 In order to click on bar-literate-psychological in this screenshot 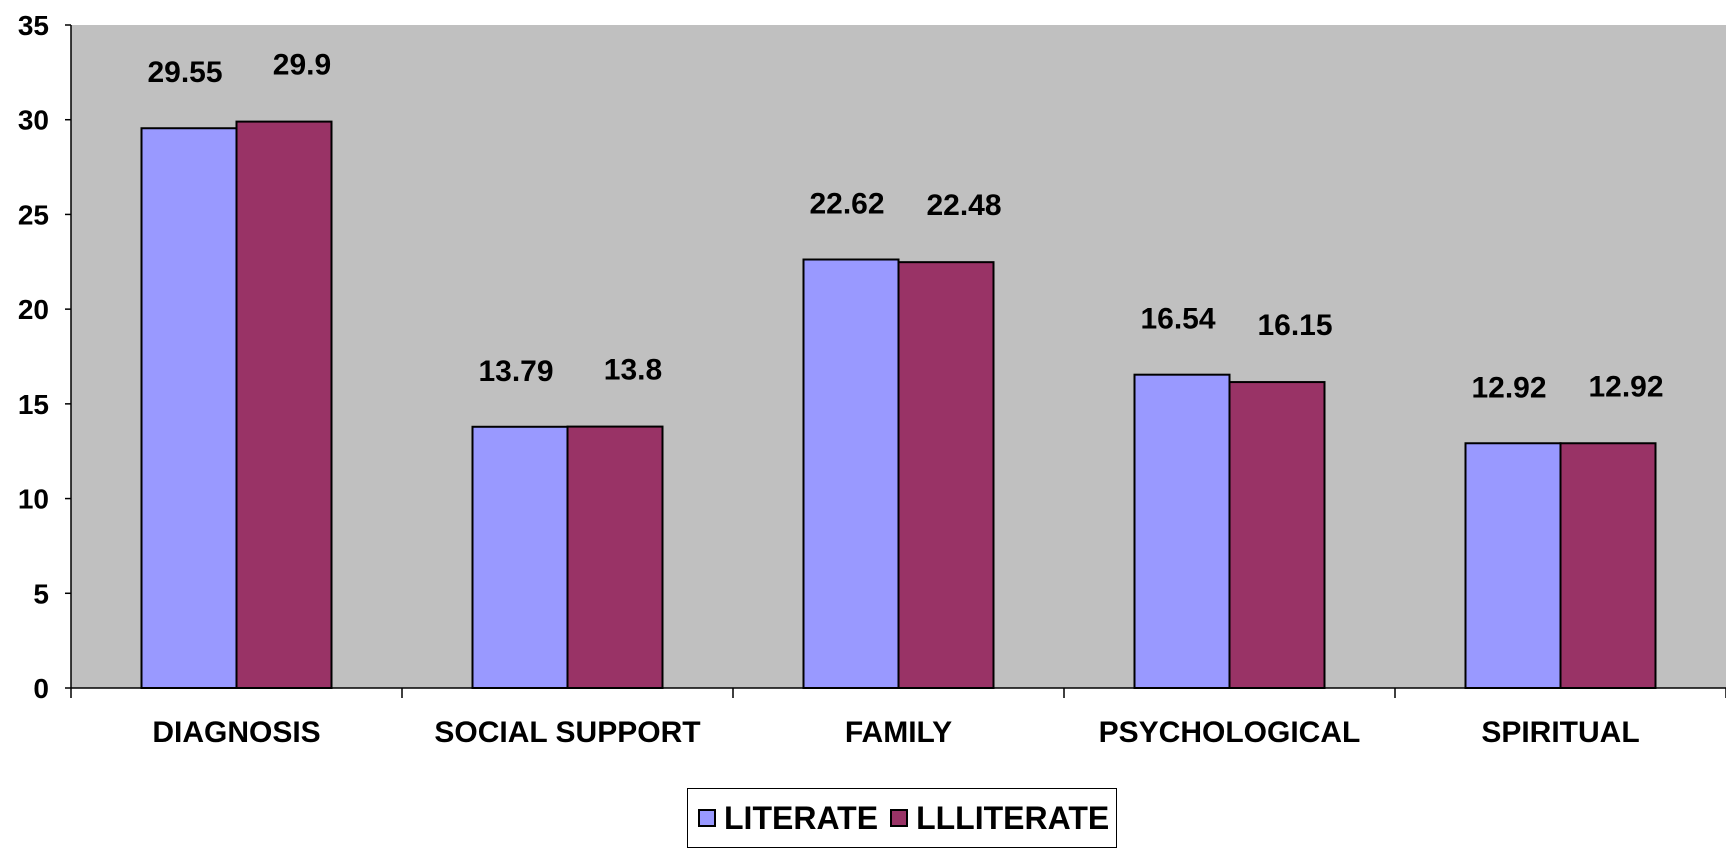, I will do `click(1182, 531)`.